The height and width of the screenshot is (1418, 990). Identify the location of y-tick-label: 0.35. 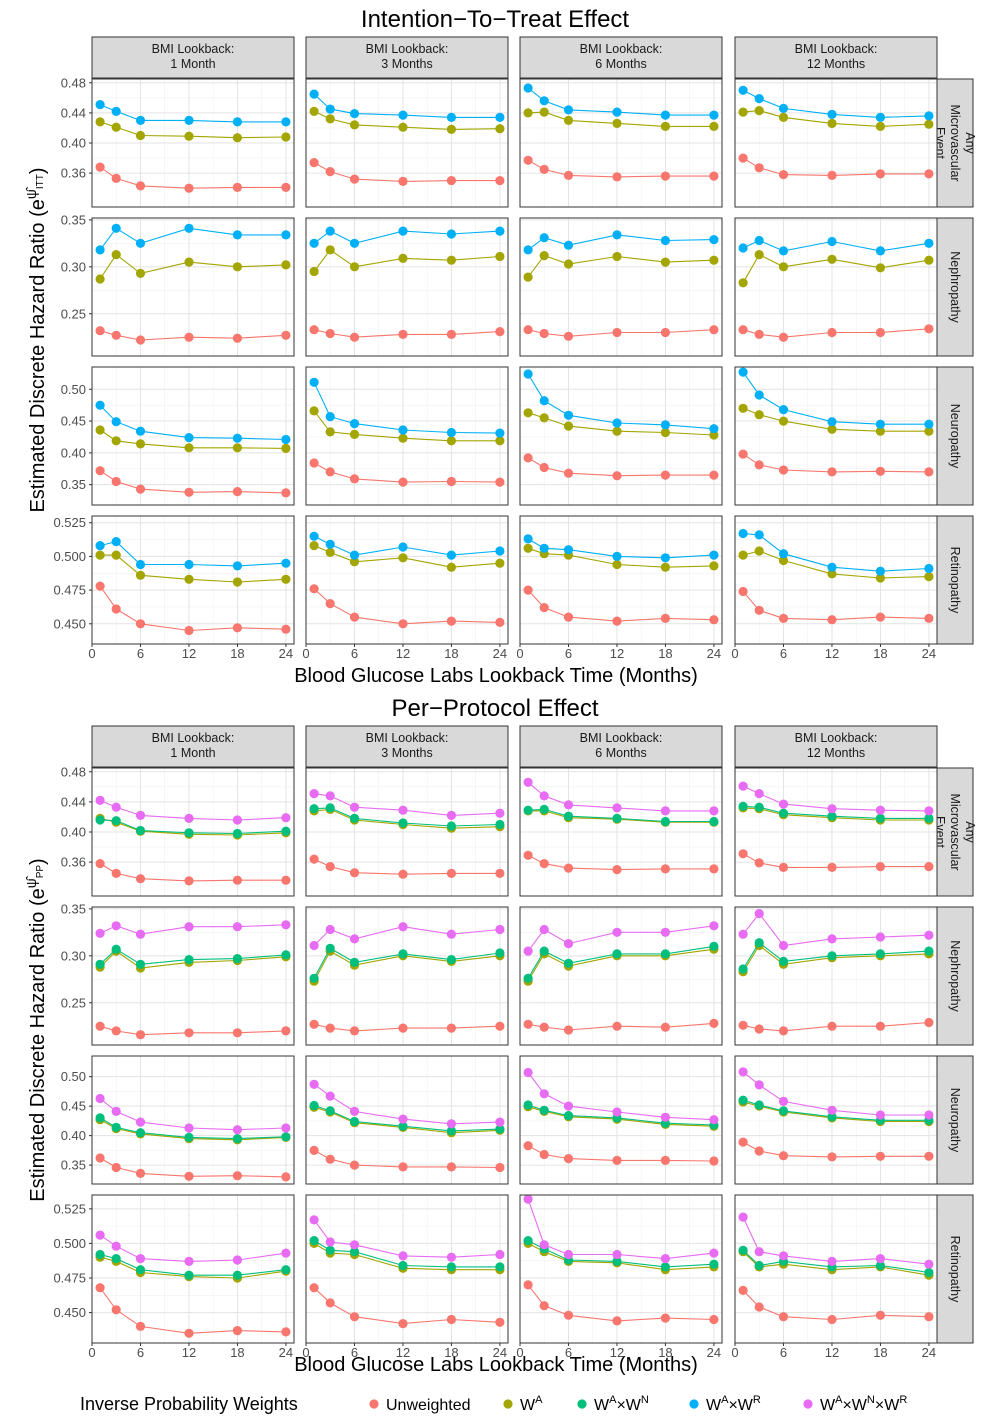
(73, 484).